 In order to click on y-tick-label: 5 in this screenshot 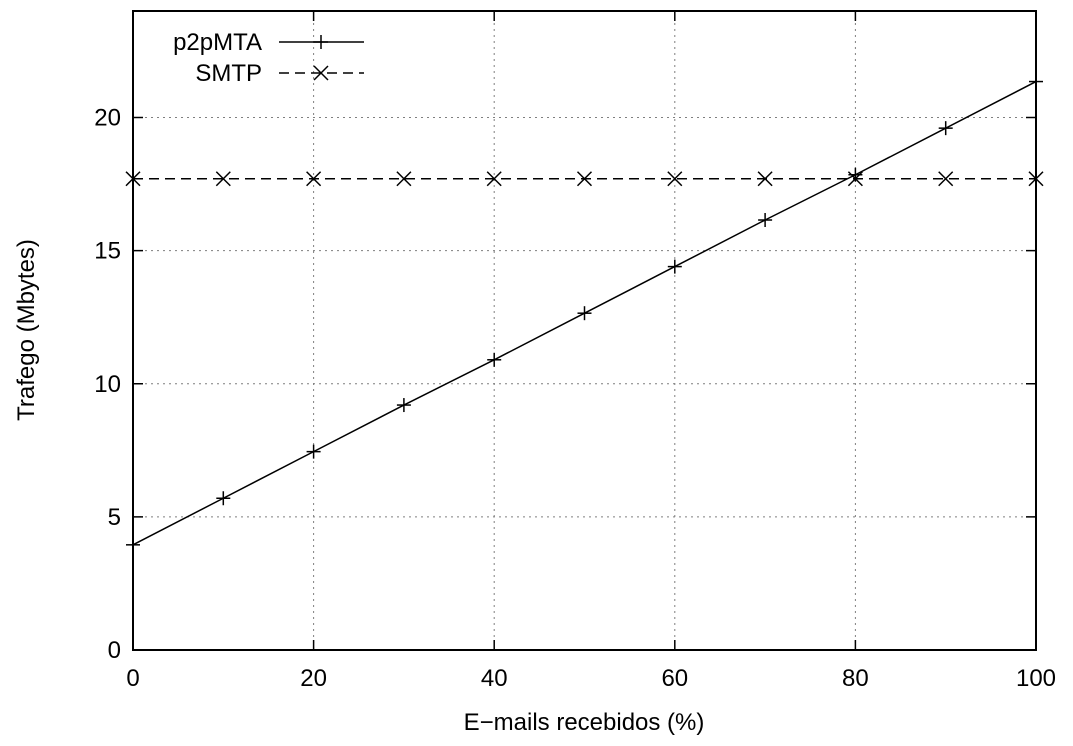, I will do `click(114, 517)`.